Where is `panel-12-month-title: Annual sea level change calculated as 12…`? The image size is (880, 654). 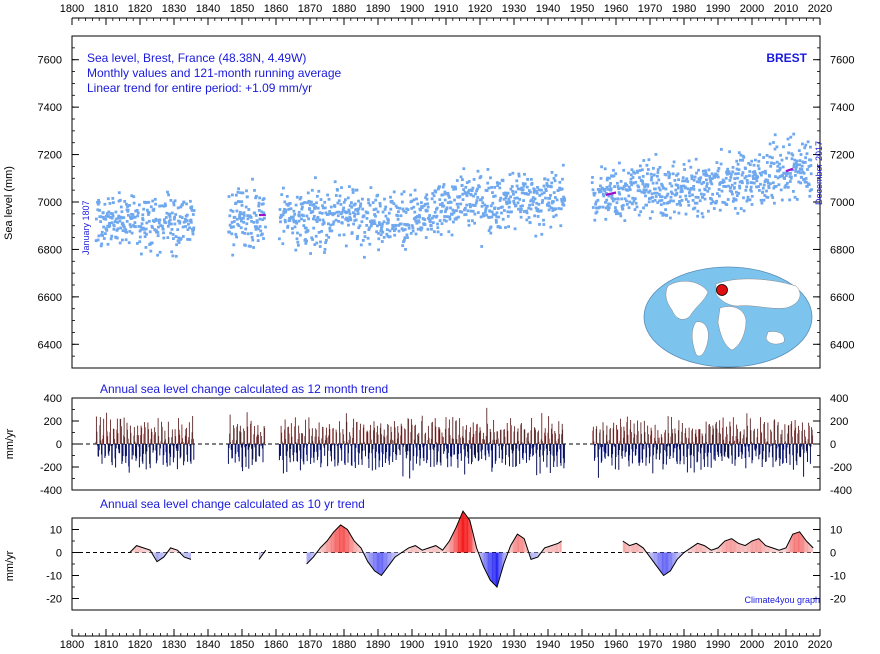
panel-12-month-title: Annual sea level change calculated as 12… is located at coordinates (244, 389).